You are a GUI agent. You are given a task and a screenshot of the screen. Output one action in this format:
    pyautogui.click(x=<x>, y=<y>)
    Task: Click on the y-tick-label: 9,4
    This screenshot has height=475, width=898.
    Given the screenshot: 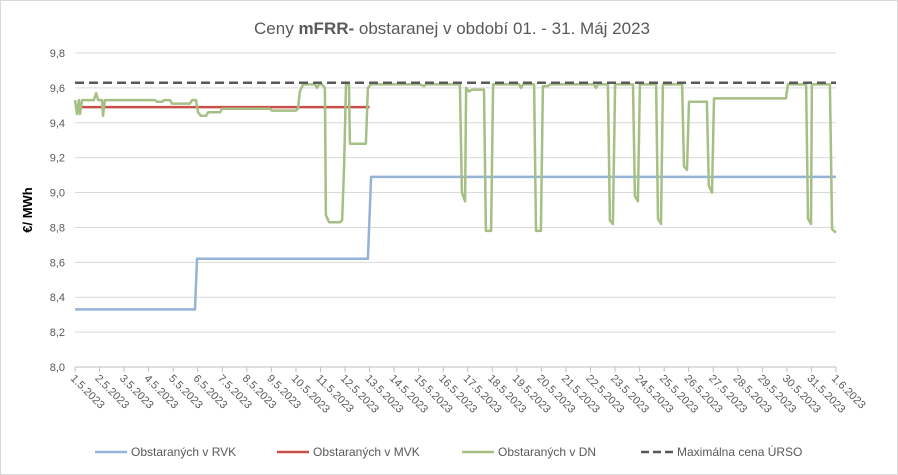 What is the action you would take?
    pyautogui.click(x=57, y=124)
    